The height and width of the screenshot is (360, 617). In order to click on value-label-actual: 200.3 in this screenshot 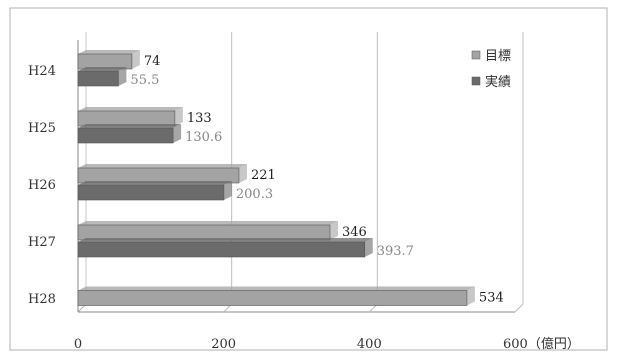, I will do `click(254, 194)`.